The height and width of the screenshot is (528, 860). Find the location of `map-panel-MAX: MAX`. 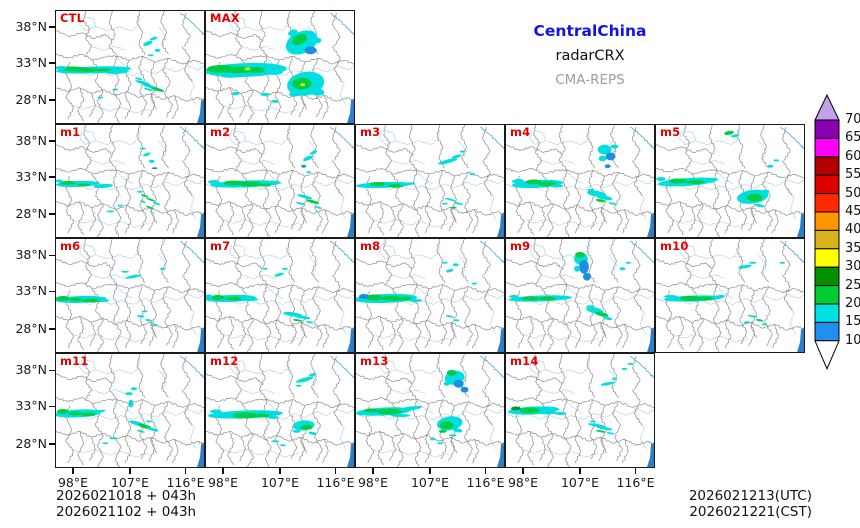

map-panel-MAX: MAX is located at coordinates (280, 67).